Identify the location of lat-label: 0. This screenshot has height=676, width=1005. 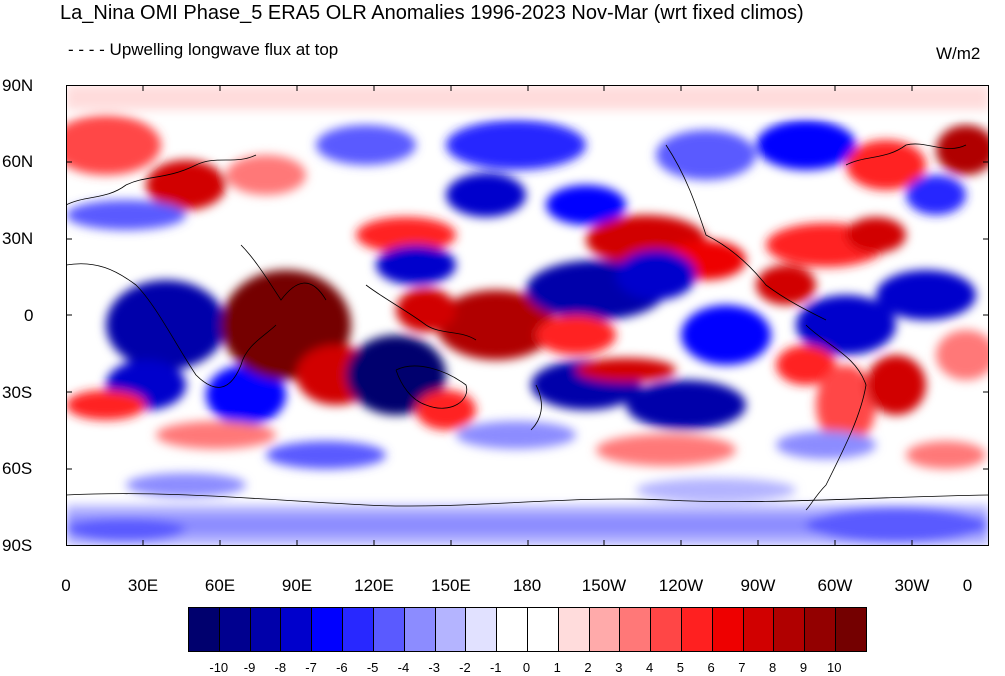
(29, 315).